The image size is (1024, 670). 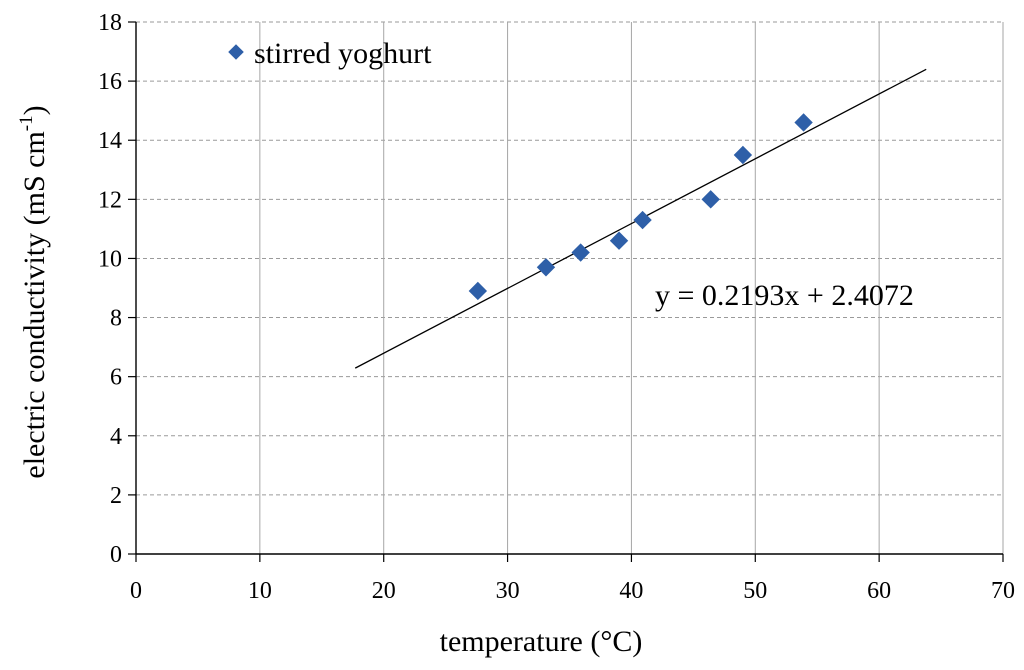 I want to click on x-tick-label: 50, so click(x=755, y=591).